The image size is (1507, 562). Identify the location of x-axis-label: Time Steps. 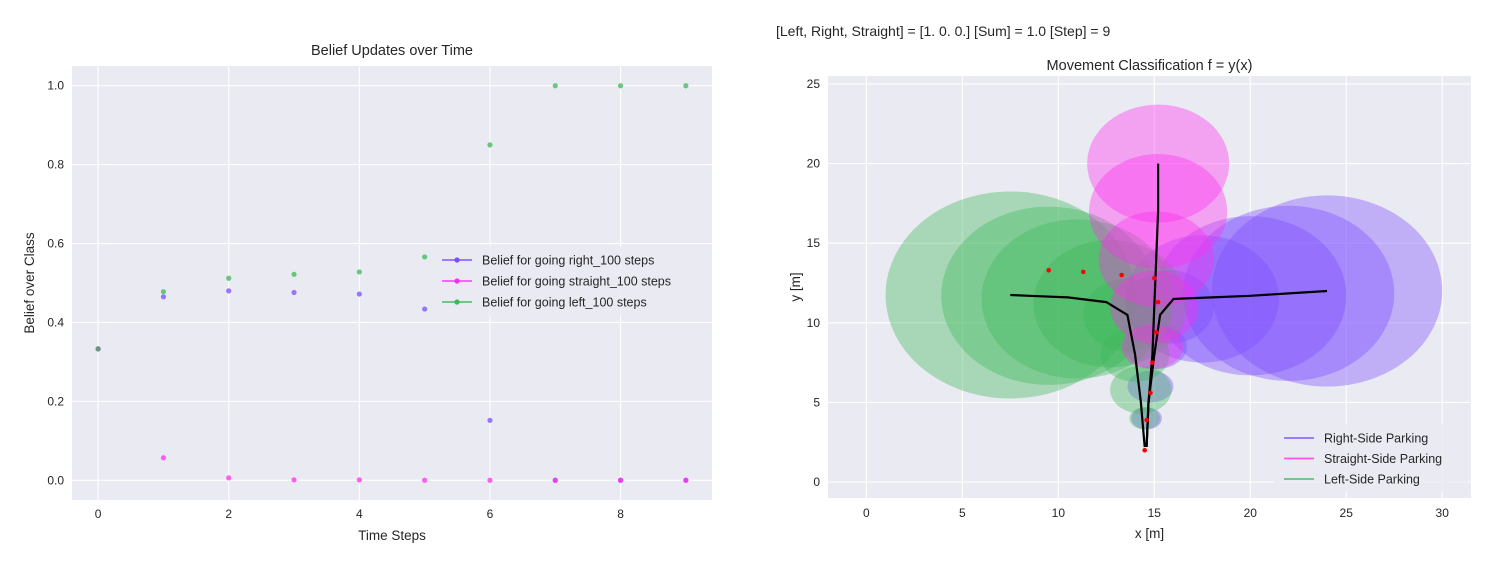
(392, 535).